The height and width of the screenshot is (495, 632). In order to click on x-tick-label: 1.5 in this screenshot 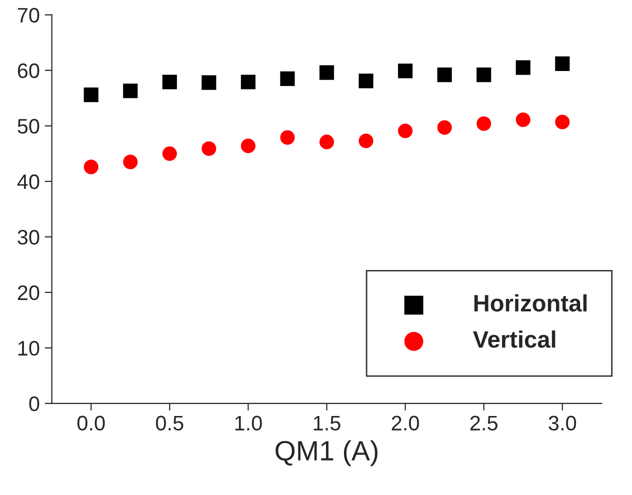, I will do `click(327, 423)`.